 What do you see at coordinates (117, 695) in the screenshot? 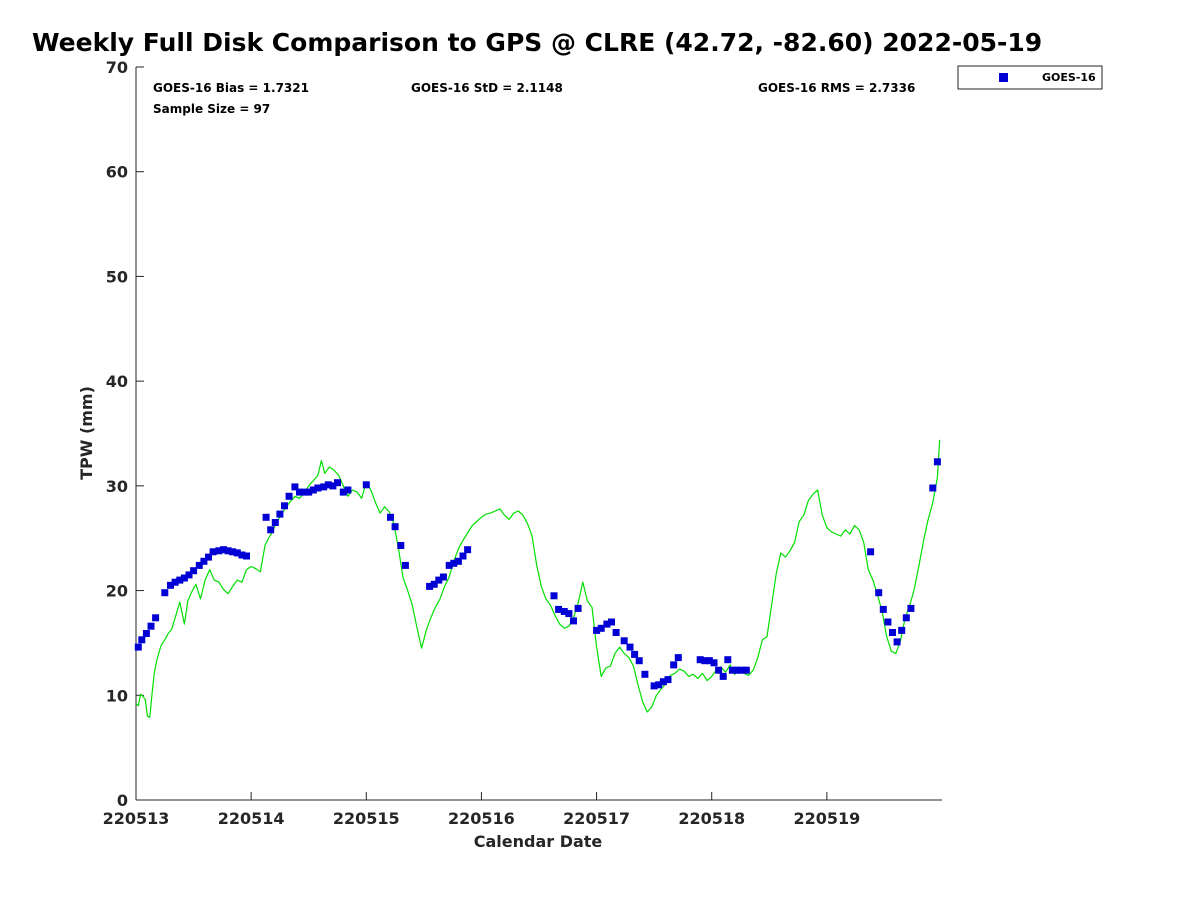
I see `y-tick-label: 10` at bounding box center [117, 695].